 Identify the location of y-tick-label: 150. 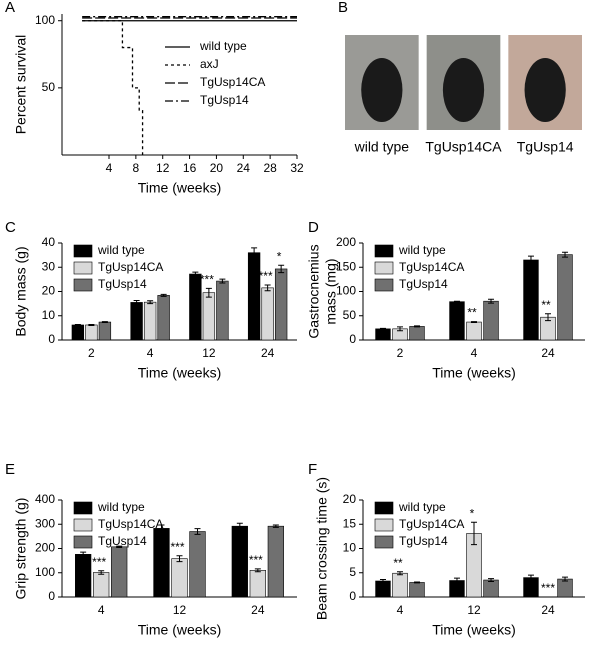
(346, 266).